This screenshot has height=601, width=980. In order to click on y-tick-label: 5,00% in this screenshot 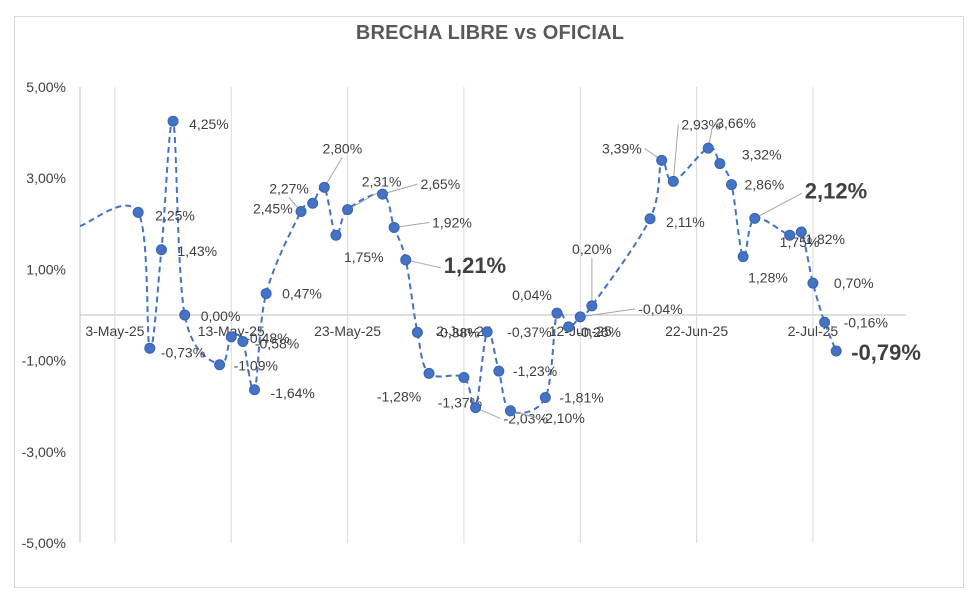, I will do `click(46, 87)`.